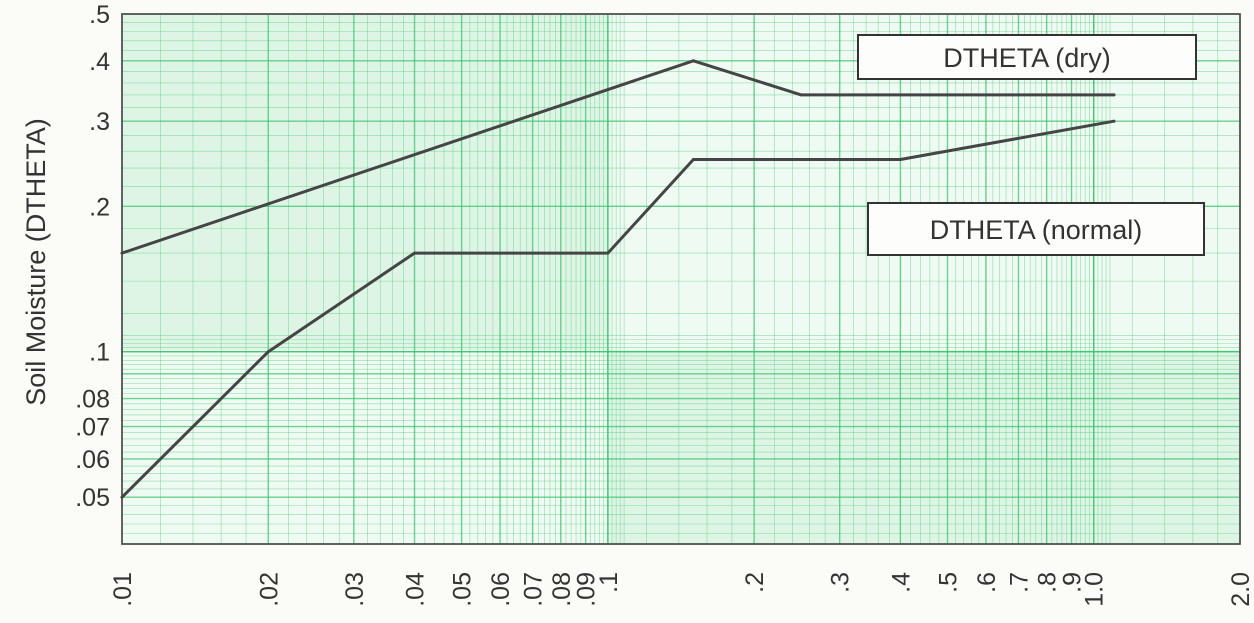  I want to click on legend-dry-box, so click(1027, 57).